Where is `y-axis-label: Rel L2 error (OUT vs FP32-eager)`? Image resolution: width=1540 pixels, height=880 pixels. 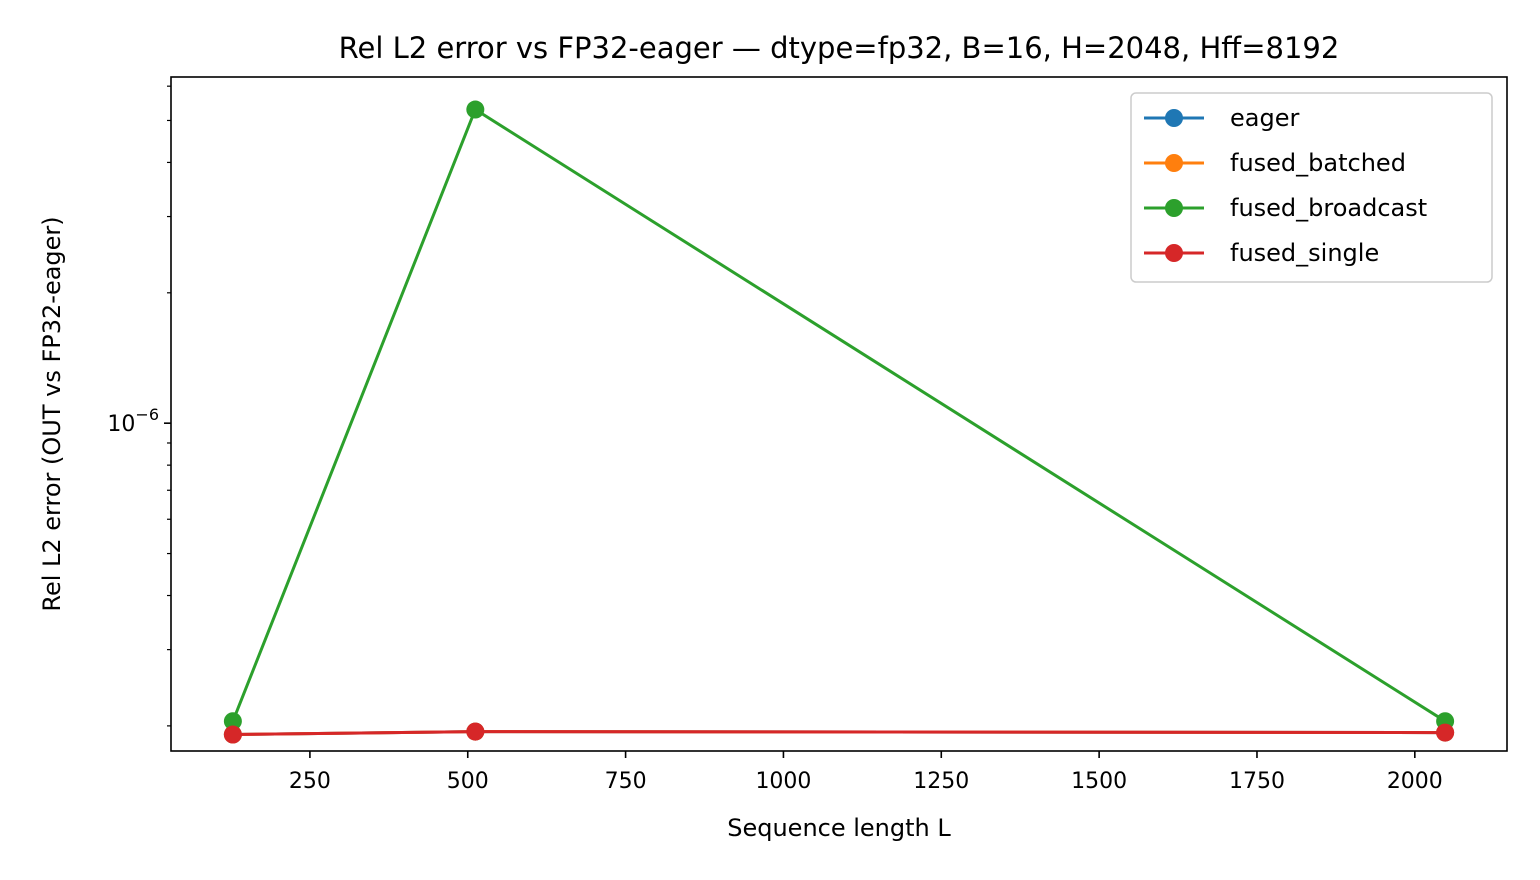
y-axis-label: Rel L2 error (OUT vs FP32-eager) is located at coordinates (52, 413).